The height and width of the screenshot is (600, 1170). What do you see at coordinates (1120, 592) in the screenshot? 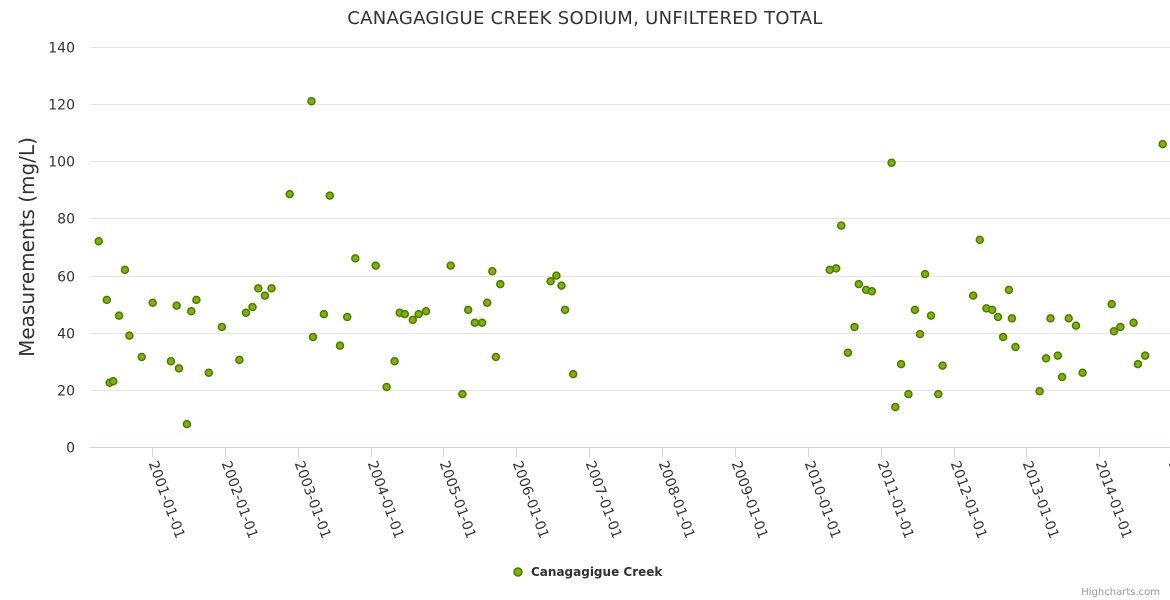
I see `credits-link: Highcharts.com` at bounding box center [1120, 592].